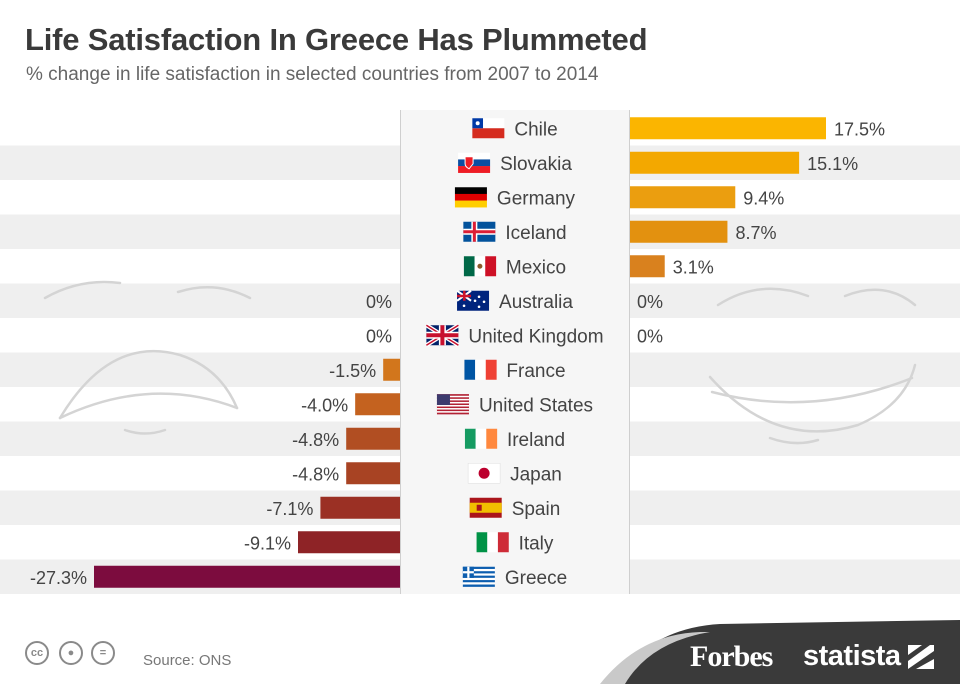 The image size is (960, 684). I want to click on category-label: United States, so click(536, 405).